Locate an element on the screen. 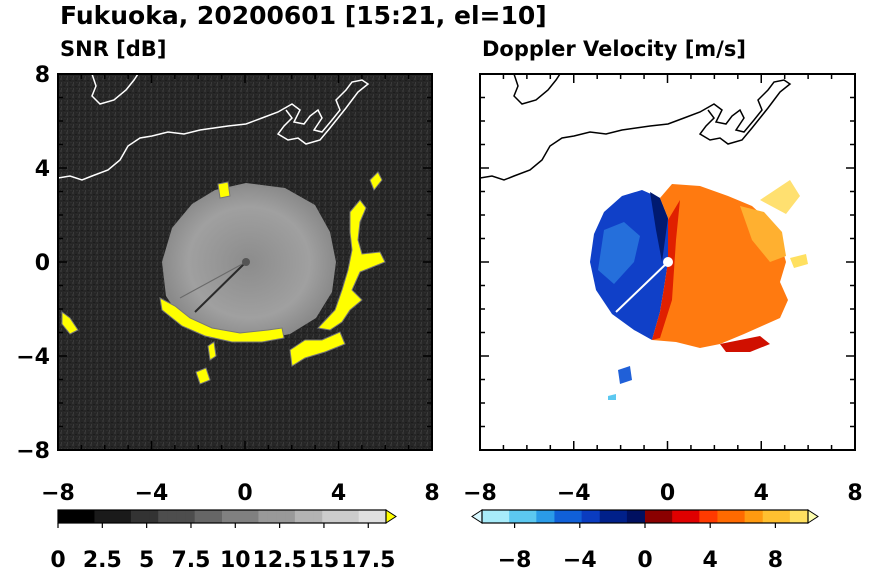 The width and height of the screenshot is (870, 570). snr-colorbar-label: 15 is located at coordinates (324, 559).